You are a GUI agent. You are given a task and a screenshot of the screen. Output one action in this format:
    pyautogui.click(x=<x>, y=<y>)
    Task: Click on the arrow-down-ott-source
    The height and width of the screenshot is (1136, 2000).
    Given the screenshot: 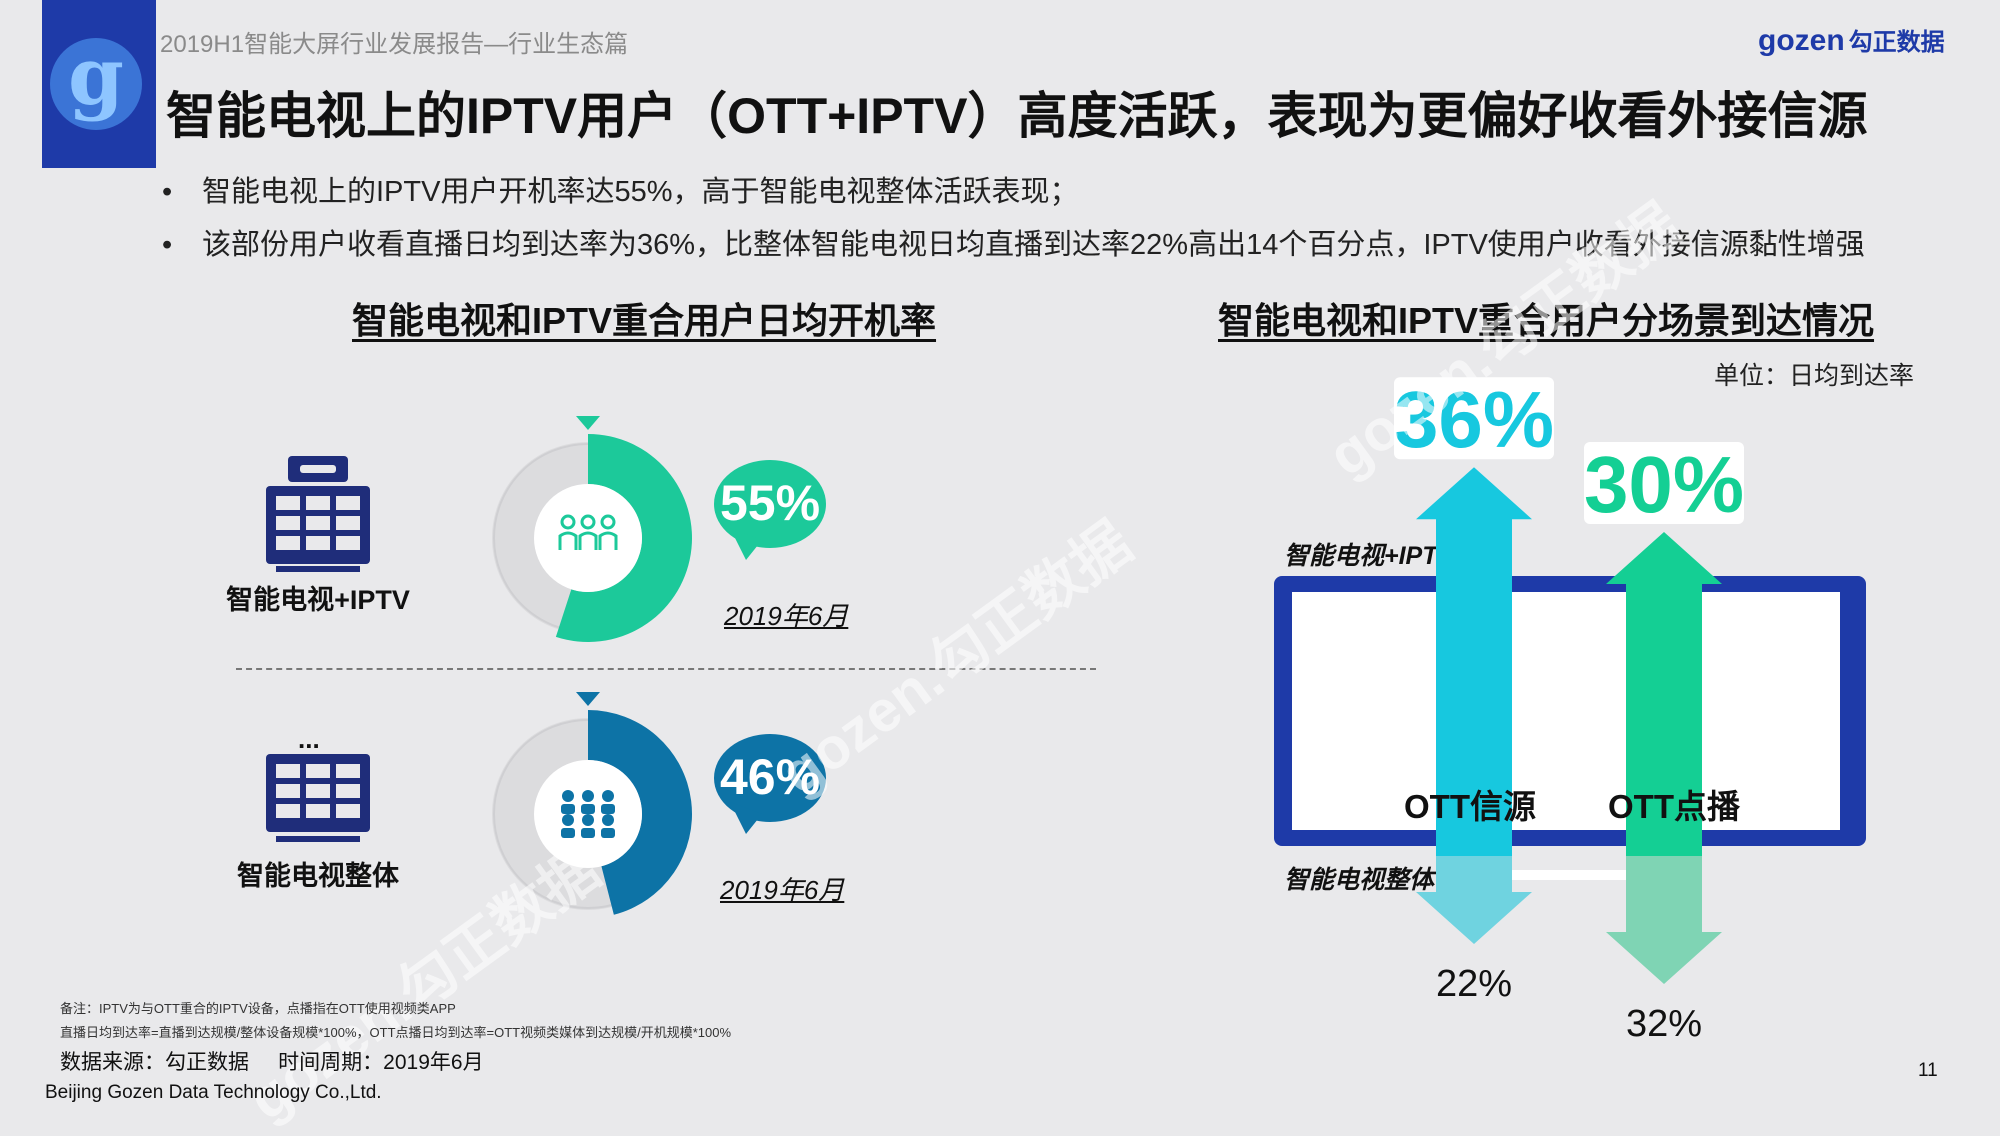 What is the action you would take?
    pyautogui.click(x=1474, y=900)
    